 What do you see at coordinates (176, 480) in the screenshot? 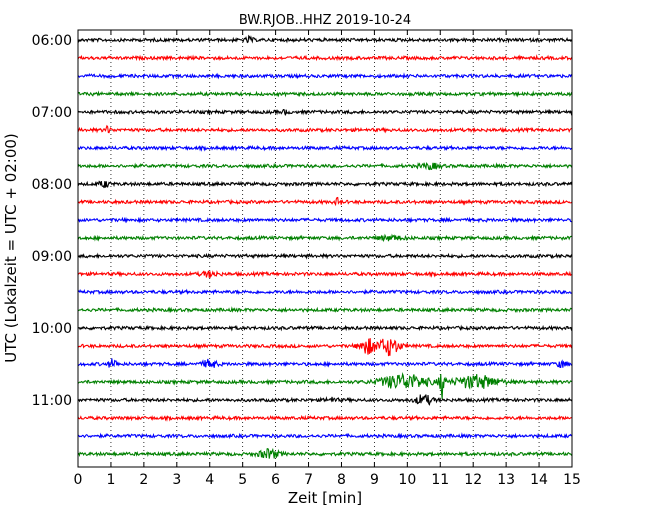
I see `x-tick-label-3: 3` at bounding box center [176, 480].